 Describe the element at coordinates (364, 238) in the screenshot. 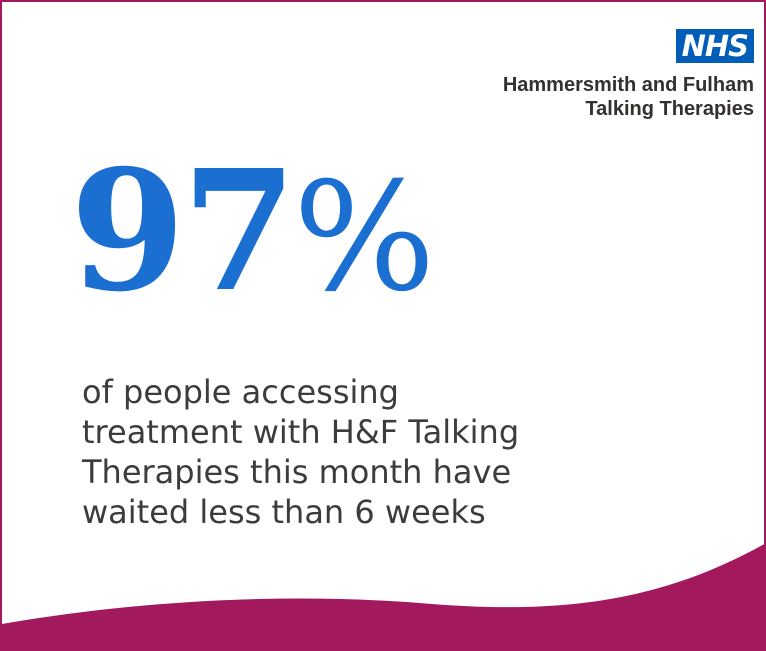

I see `stat-percent-sign: %` at that location.